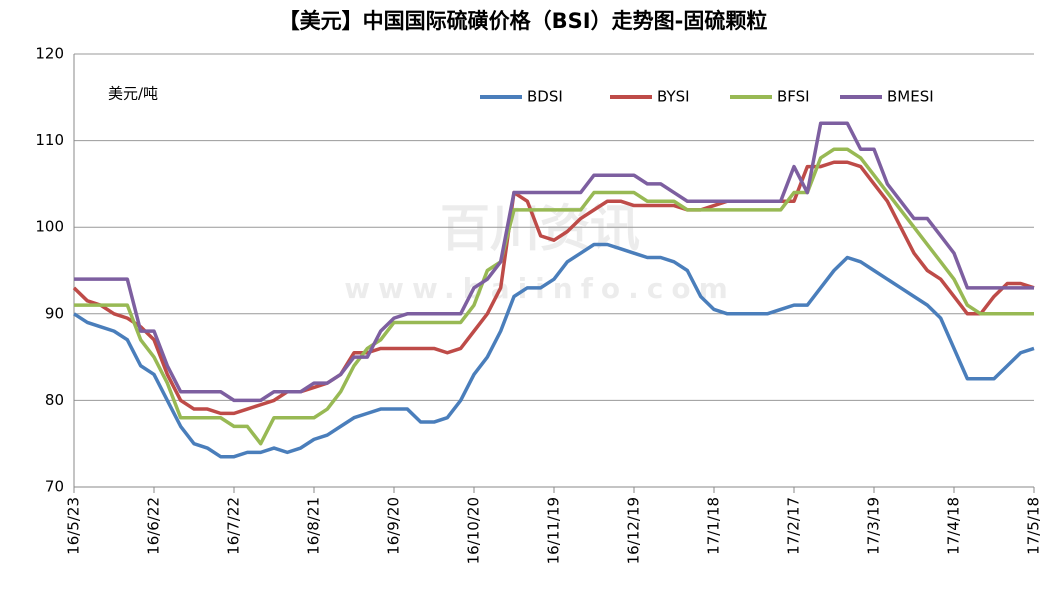 The width and height of the screenshot is (1046, 606). I want to click on chart-title: 【美元】中国国际硫磺价格（BSI）走势图-固硫颗粒, so click(523, 21).